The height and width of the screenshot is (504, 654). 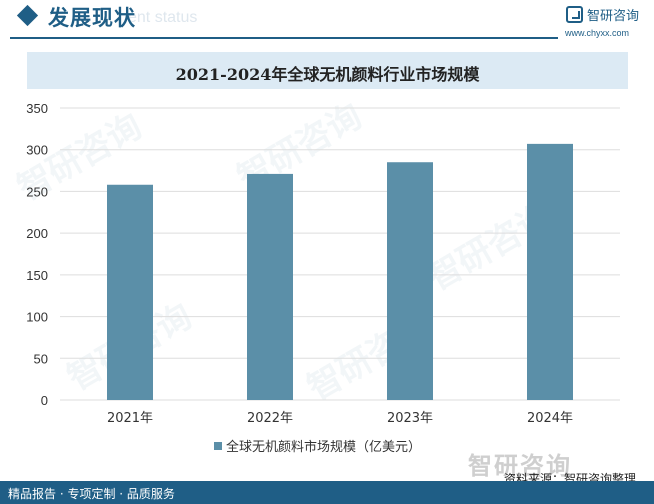 I want to click on x-tick-label: 2021年, so click(x=130, y=418).